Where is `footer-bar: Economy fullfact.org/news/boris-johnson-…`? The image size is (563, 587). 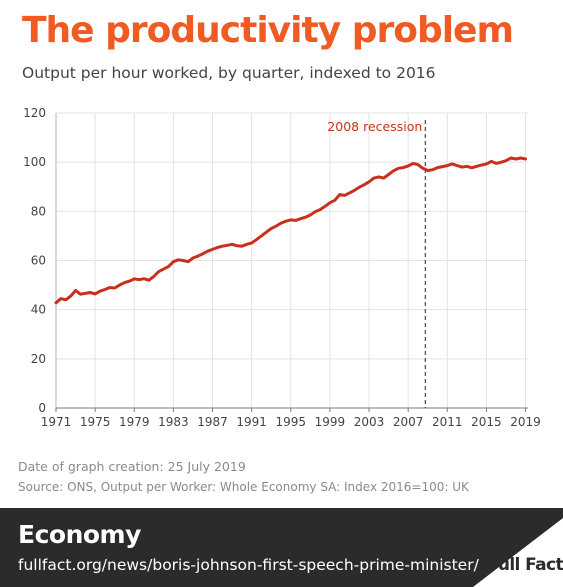 footer-bar: Economy fullfact.org/news/boris-johnson-… is located at coordinates (281, 547).